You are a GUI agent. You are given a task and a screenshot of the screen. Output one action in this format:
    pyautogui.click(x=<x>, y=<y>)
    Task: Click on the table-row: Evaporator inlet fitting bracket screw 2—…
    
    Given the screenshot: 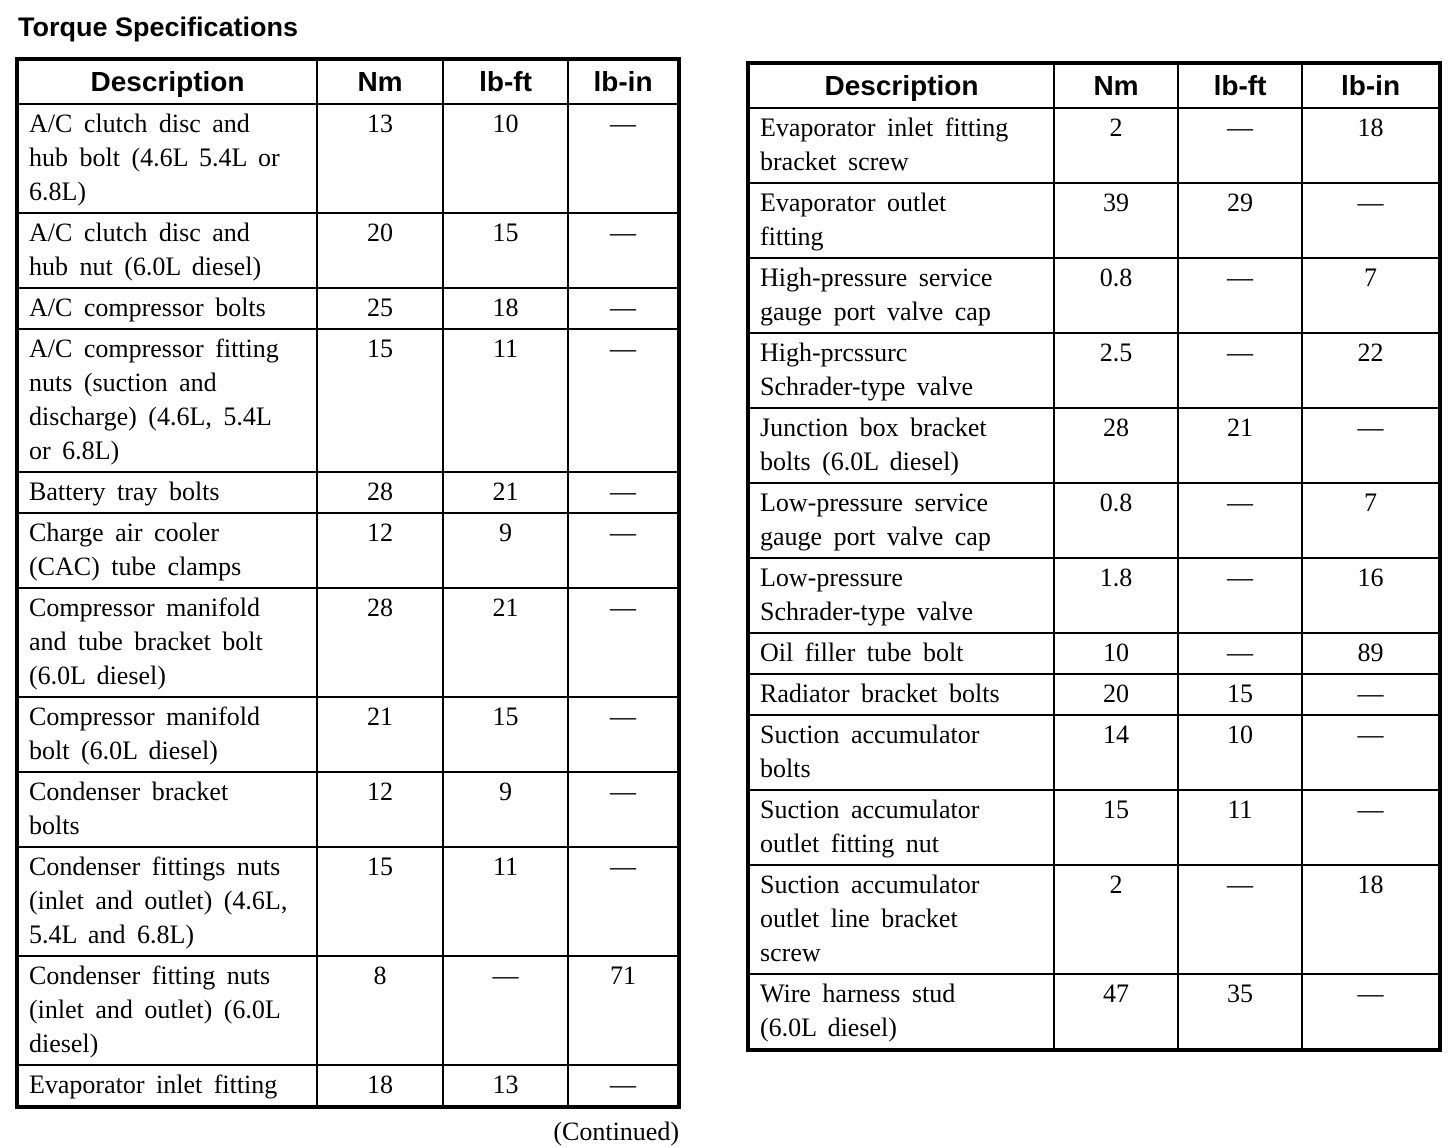 What is the action you would take?
    pyautogui.click(x=1094, y=145)
    